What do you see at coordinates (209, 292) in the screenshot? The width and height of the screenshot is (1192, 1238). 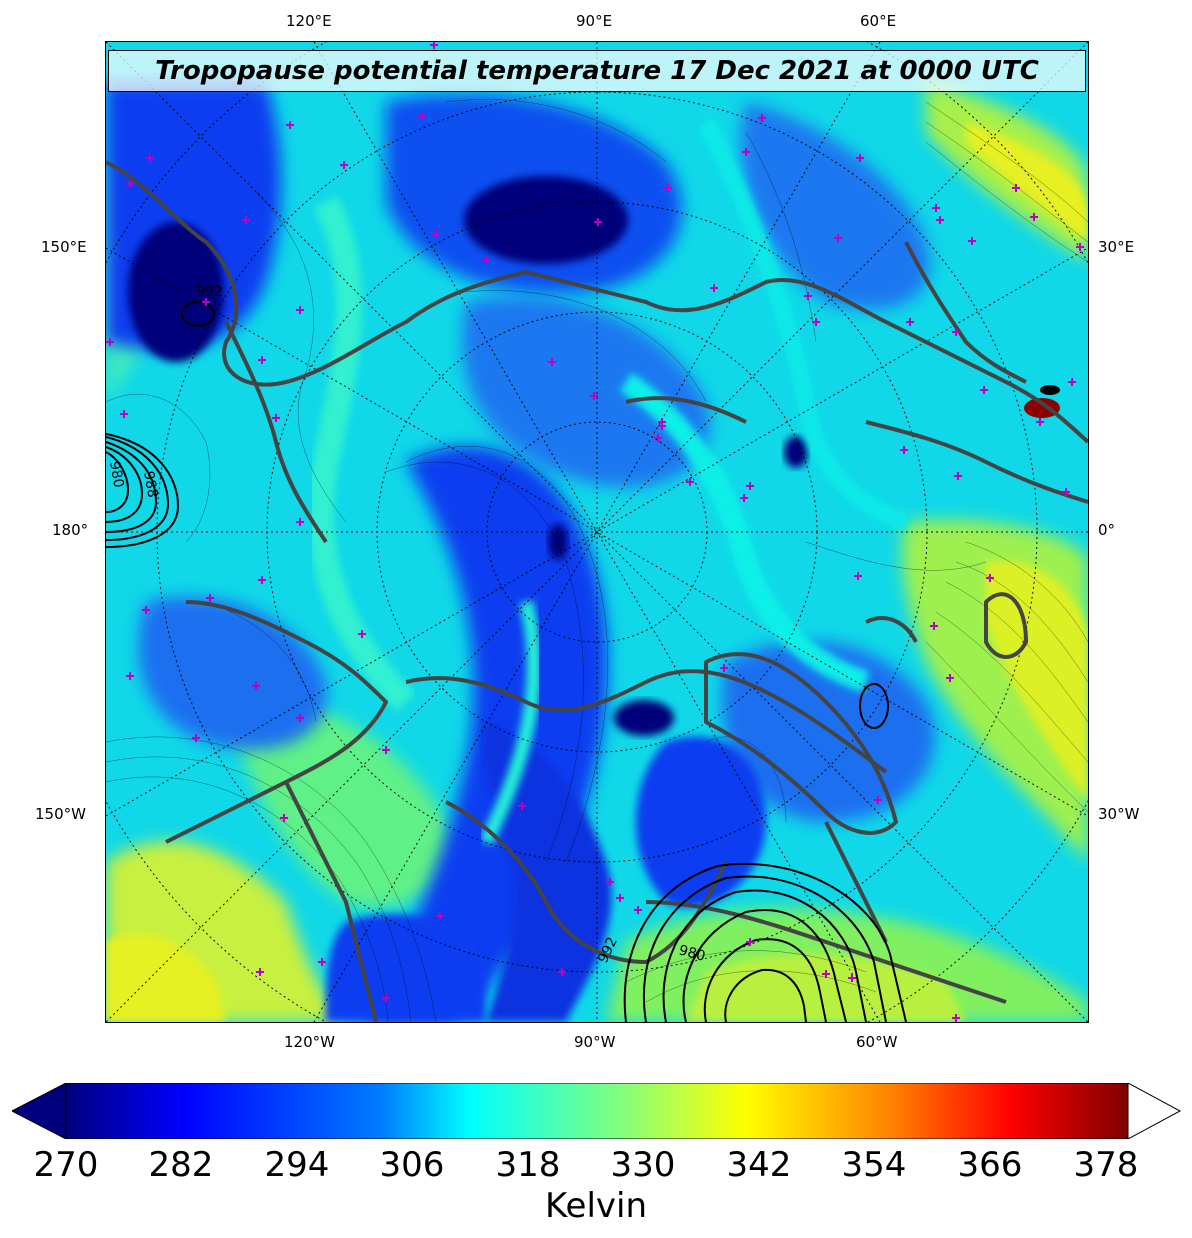 I see `pressure-label-nw: 992` at bounding box center [209, 292].